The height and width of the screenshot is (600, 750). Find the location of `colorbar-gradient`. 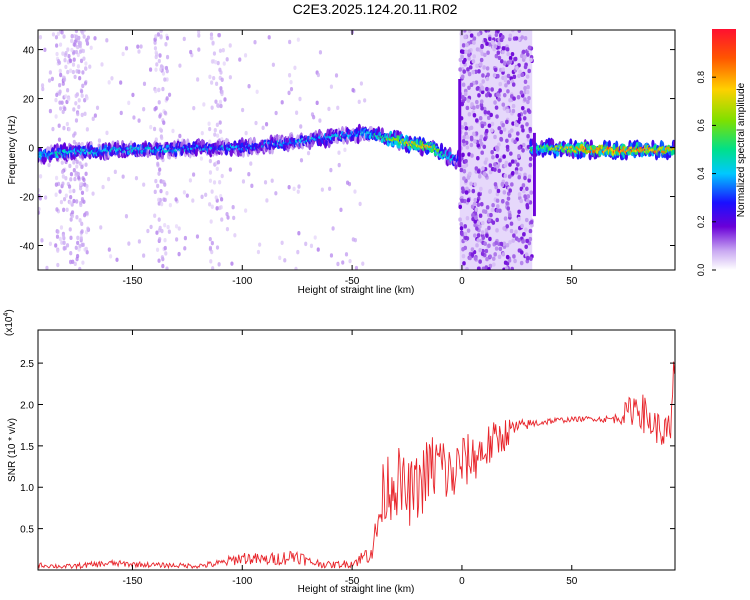

colorbar-gradient is located at coordinates (724, 149).